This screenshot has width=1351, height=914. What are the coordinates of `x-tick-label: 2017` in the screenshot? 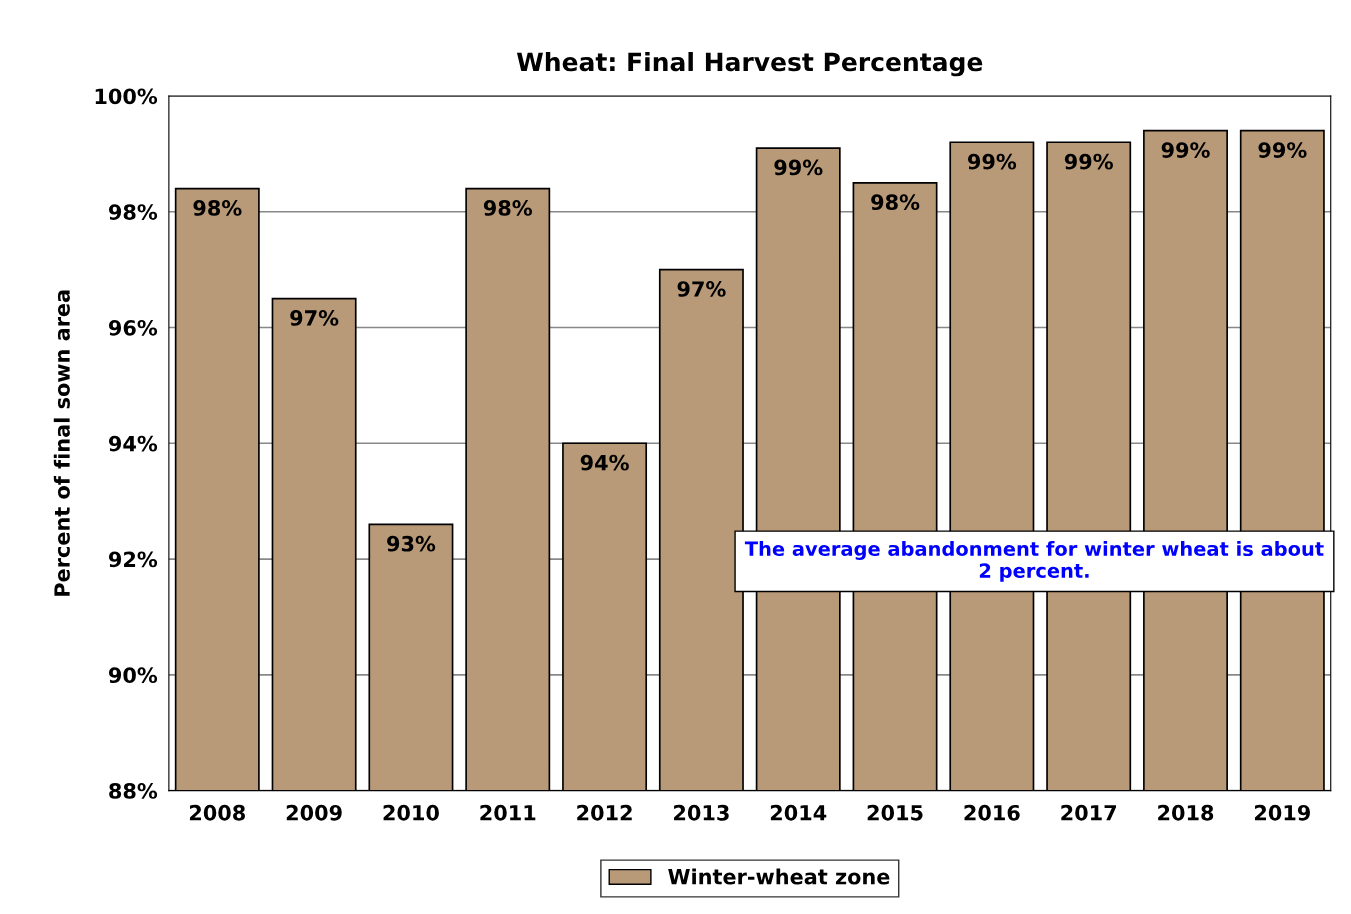 It's located at (1089, 812).